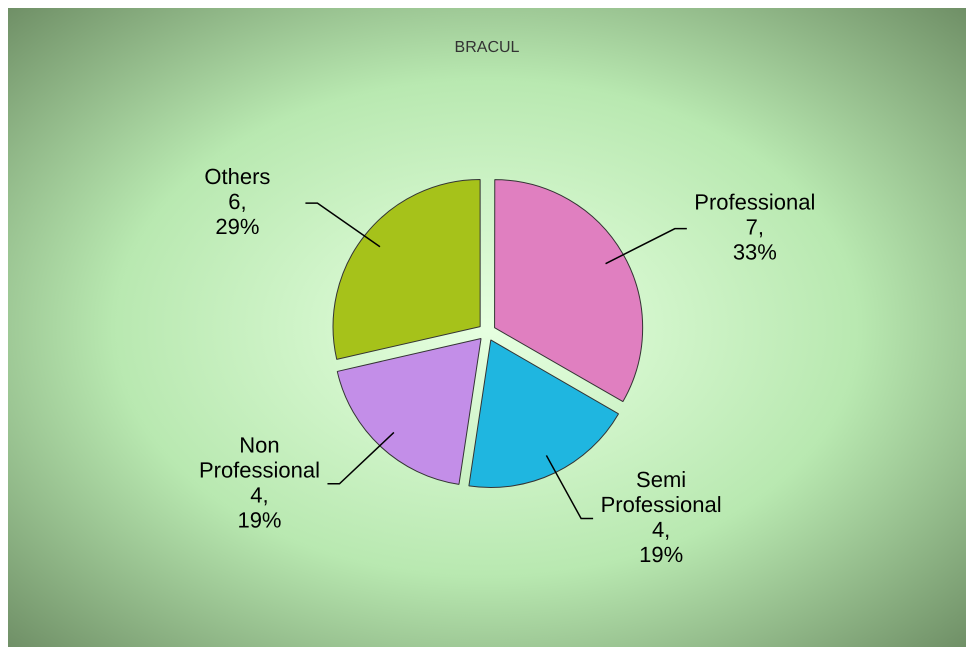 This screenshot has width=974, height=655. What do you see at coordinates (487, 47) in the screenshot?
I see `chart-title: BRACUL` at bounding box center [487, 47].